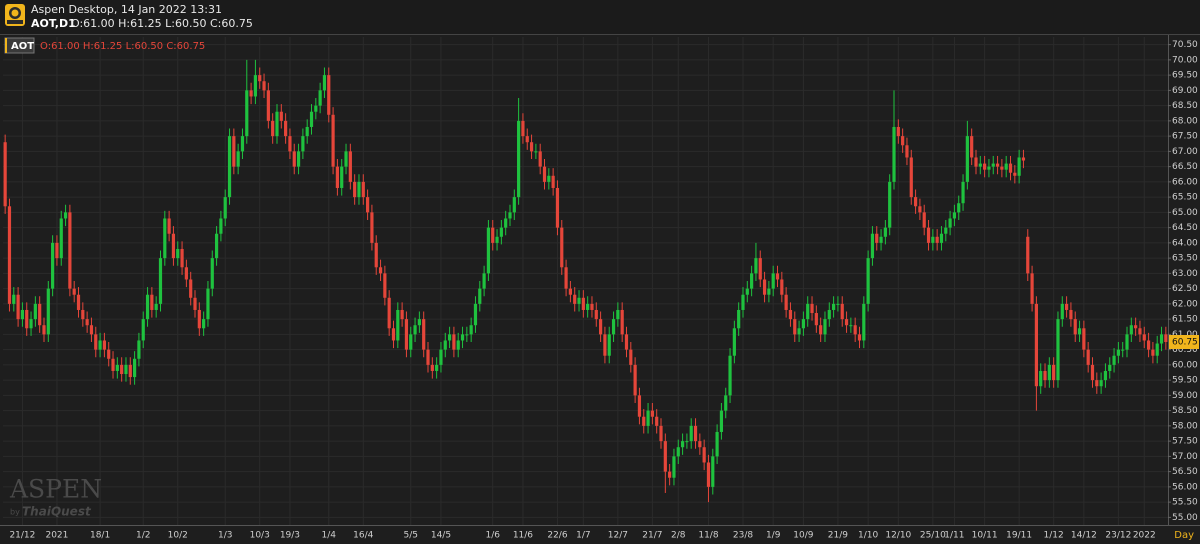 The image size is (1200, 544). Describe the element at coordinates (773, 536) in the screenshot. I see `x-tick-label: 1/9` at that location.